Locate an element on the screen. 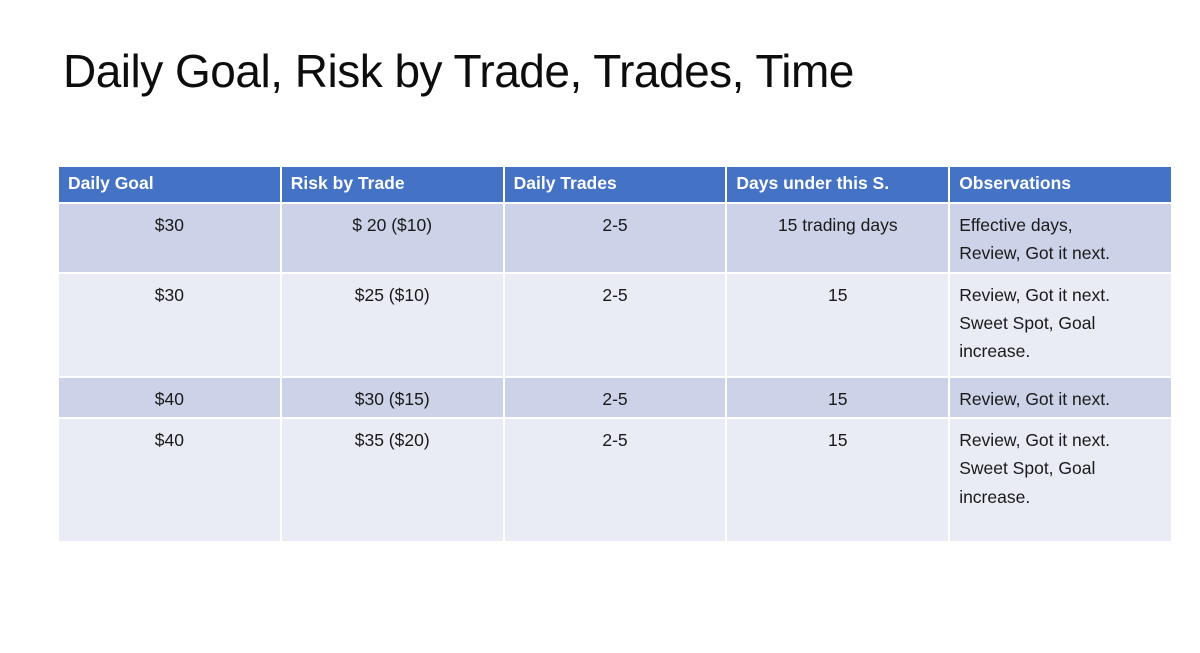  slide-title: Daily Goal, Risk by Trade, Trades, Time is located at coordinates (458, 71).